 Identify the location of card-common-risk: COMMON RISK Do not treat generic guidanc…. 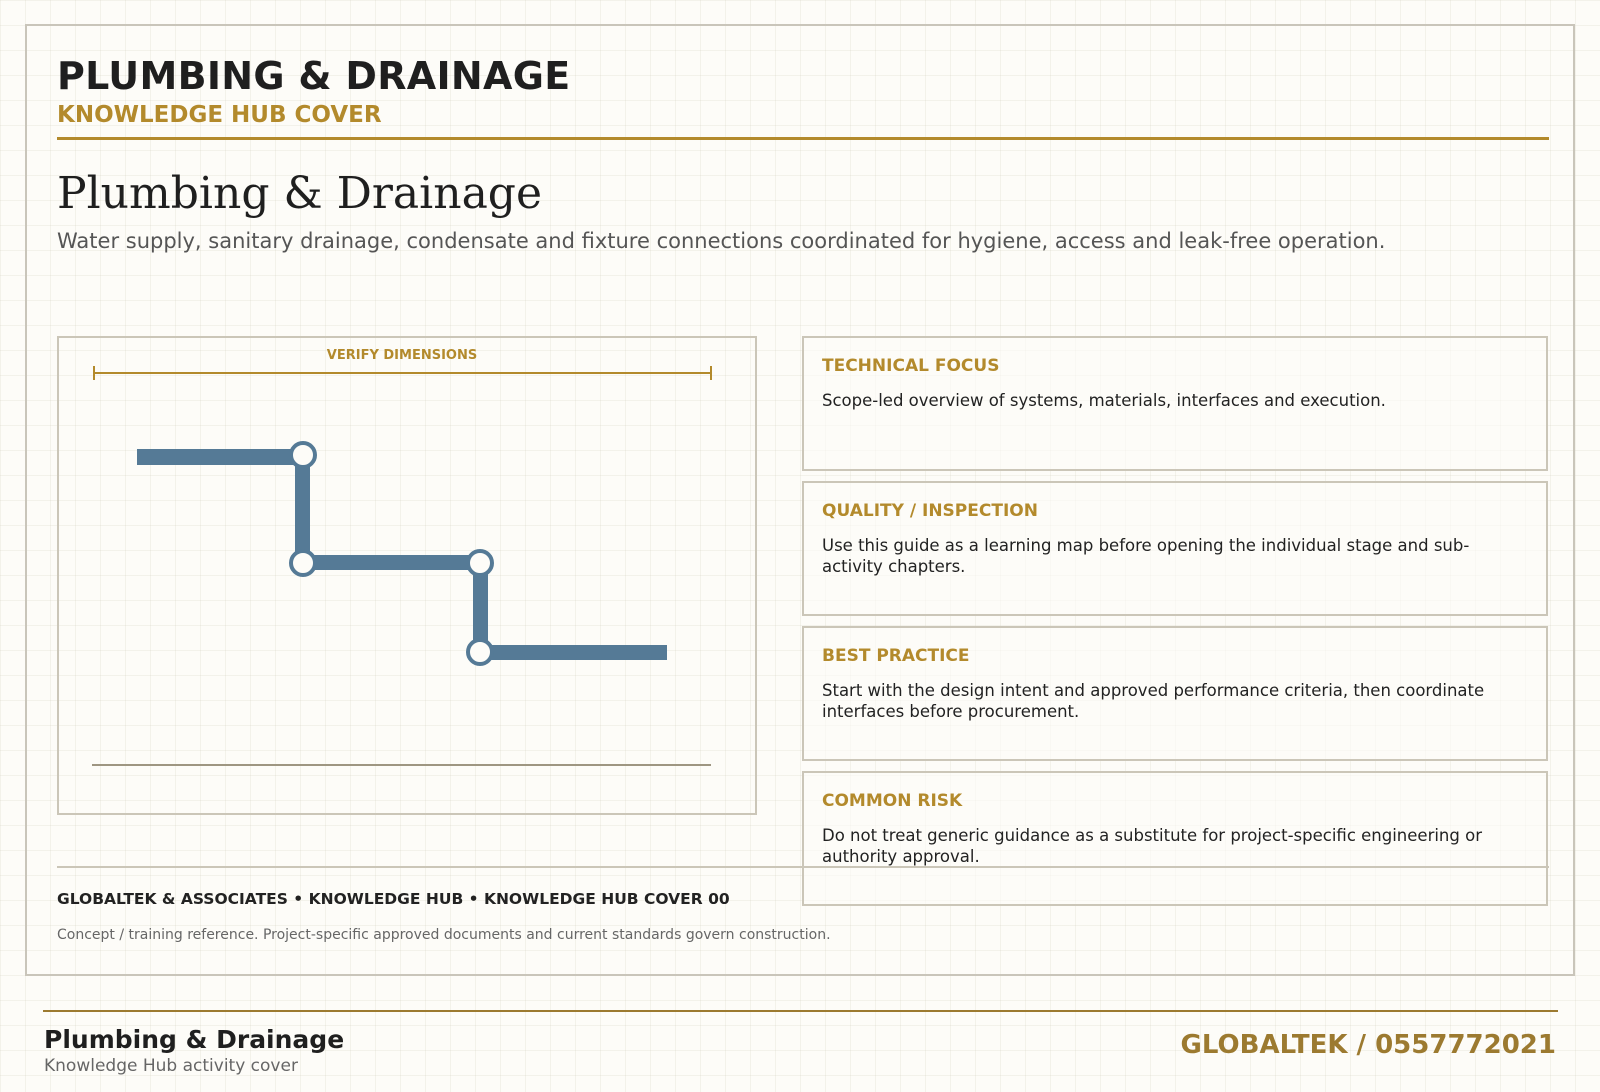
(1175, 838).